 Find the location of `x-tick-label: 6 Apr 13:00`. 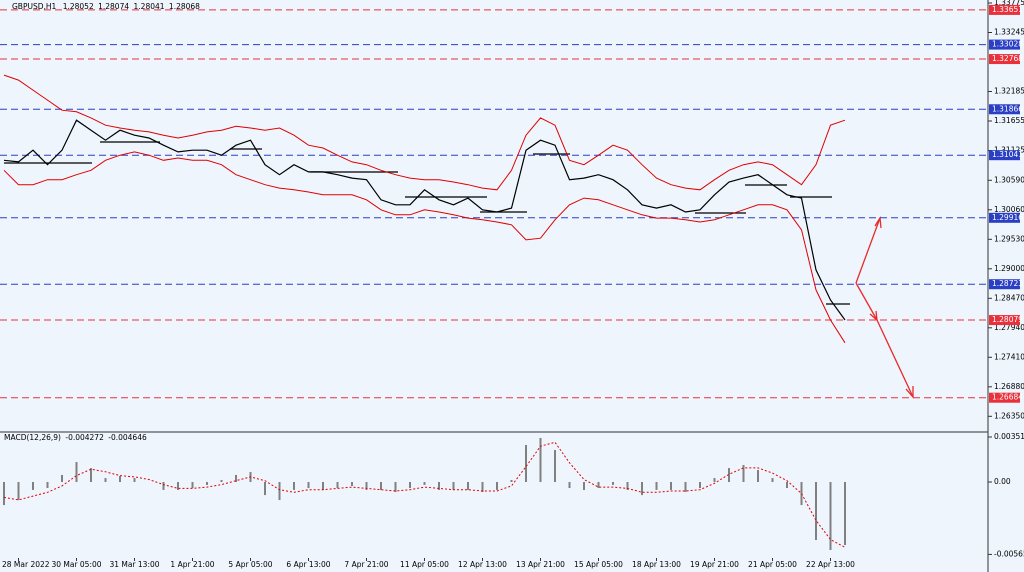

x-tick-label: 6 Apr 13:00 is located at coordinates (308, 564).